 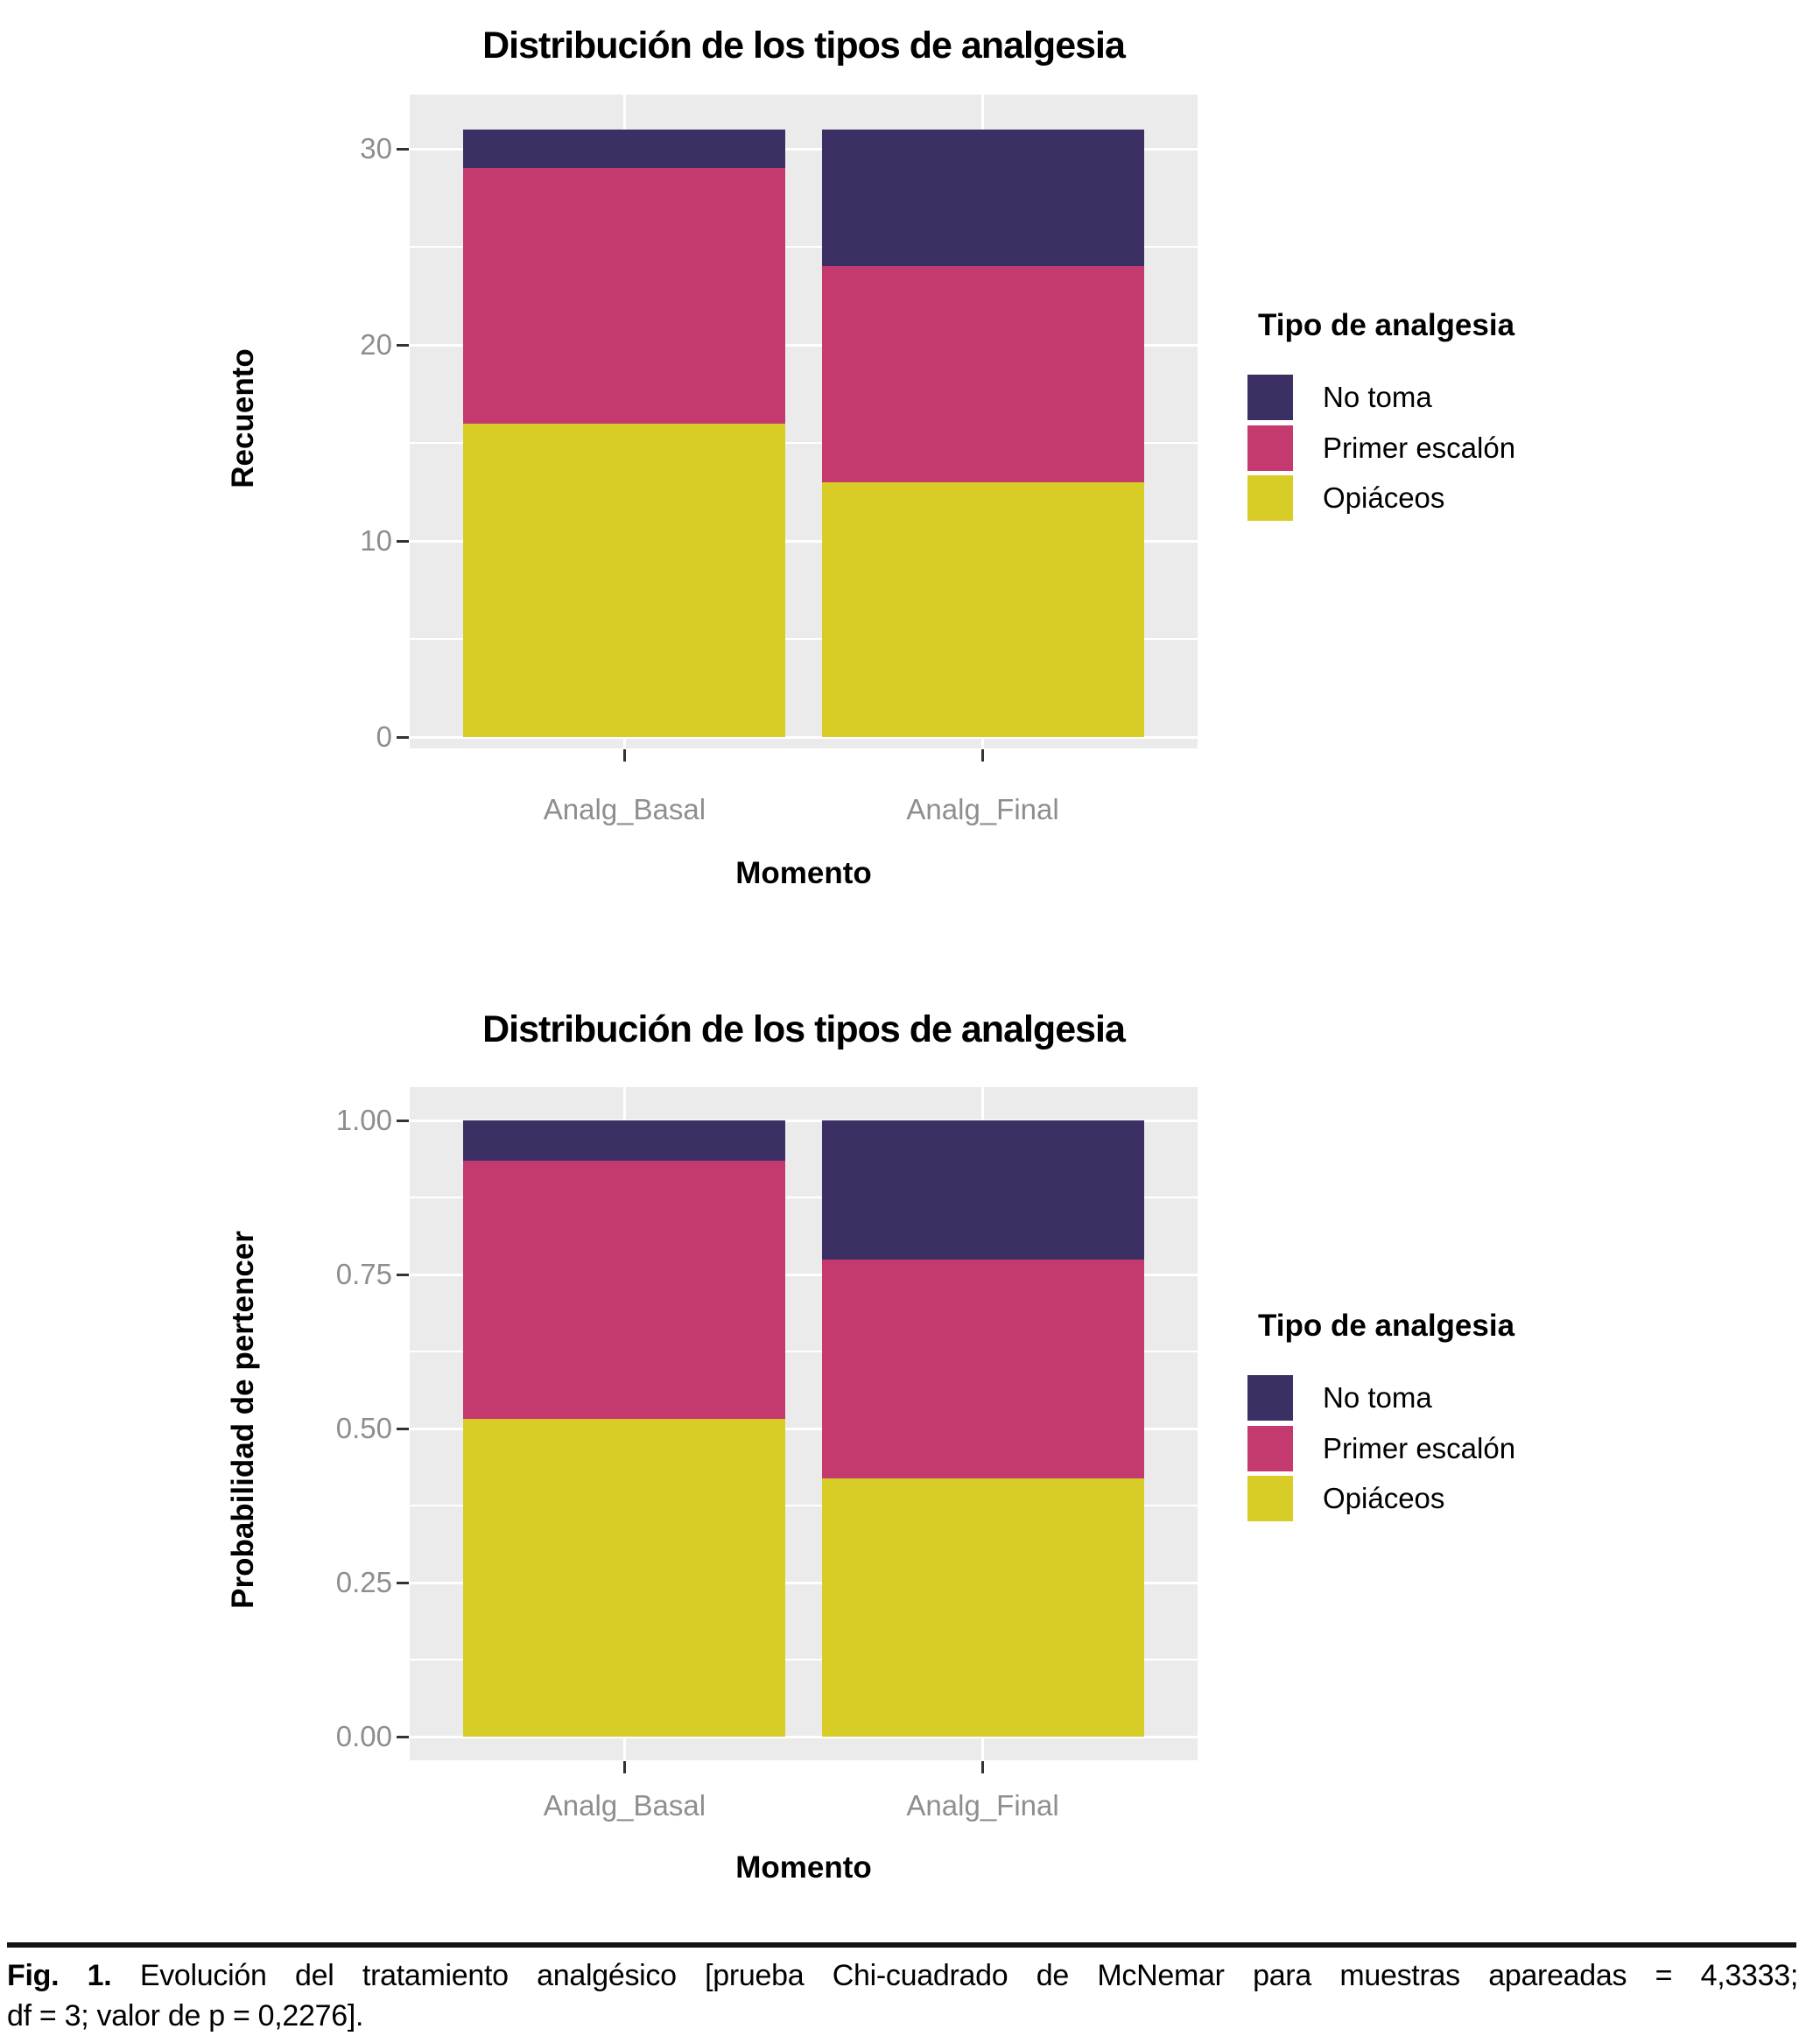 What do you see at coordinates (376, 344) in the screenshot?
I see `y-tick-label: 20` at bounding box center [376, 344].